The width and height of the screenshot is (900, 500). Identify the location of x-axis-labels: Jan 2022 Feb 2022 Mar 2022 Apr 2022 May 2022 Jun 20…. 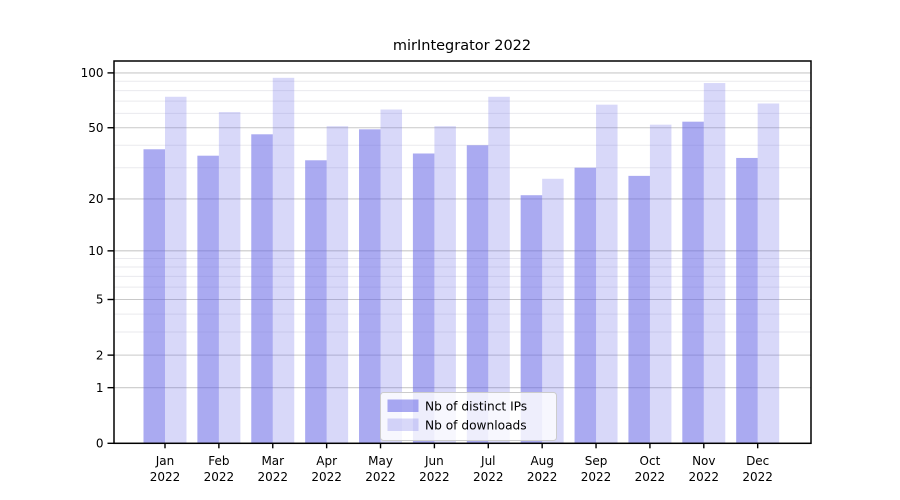
(461, 469).